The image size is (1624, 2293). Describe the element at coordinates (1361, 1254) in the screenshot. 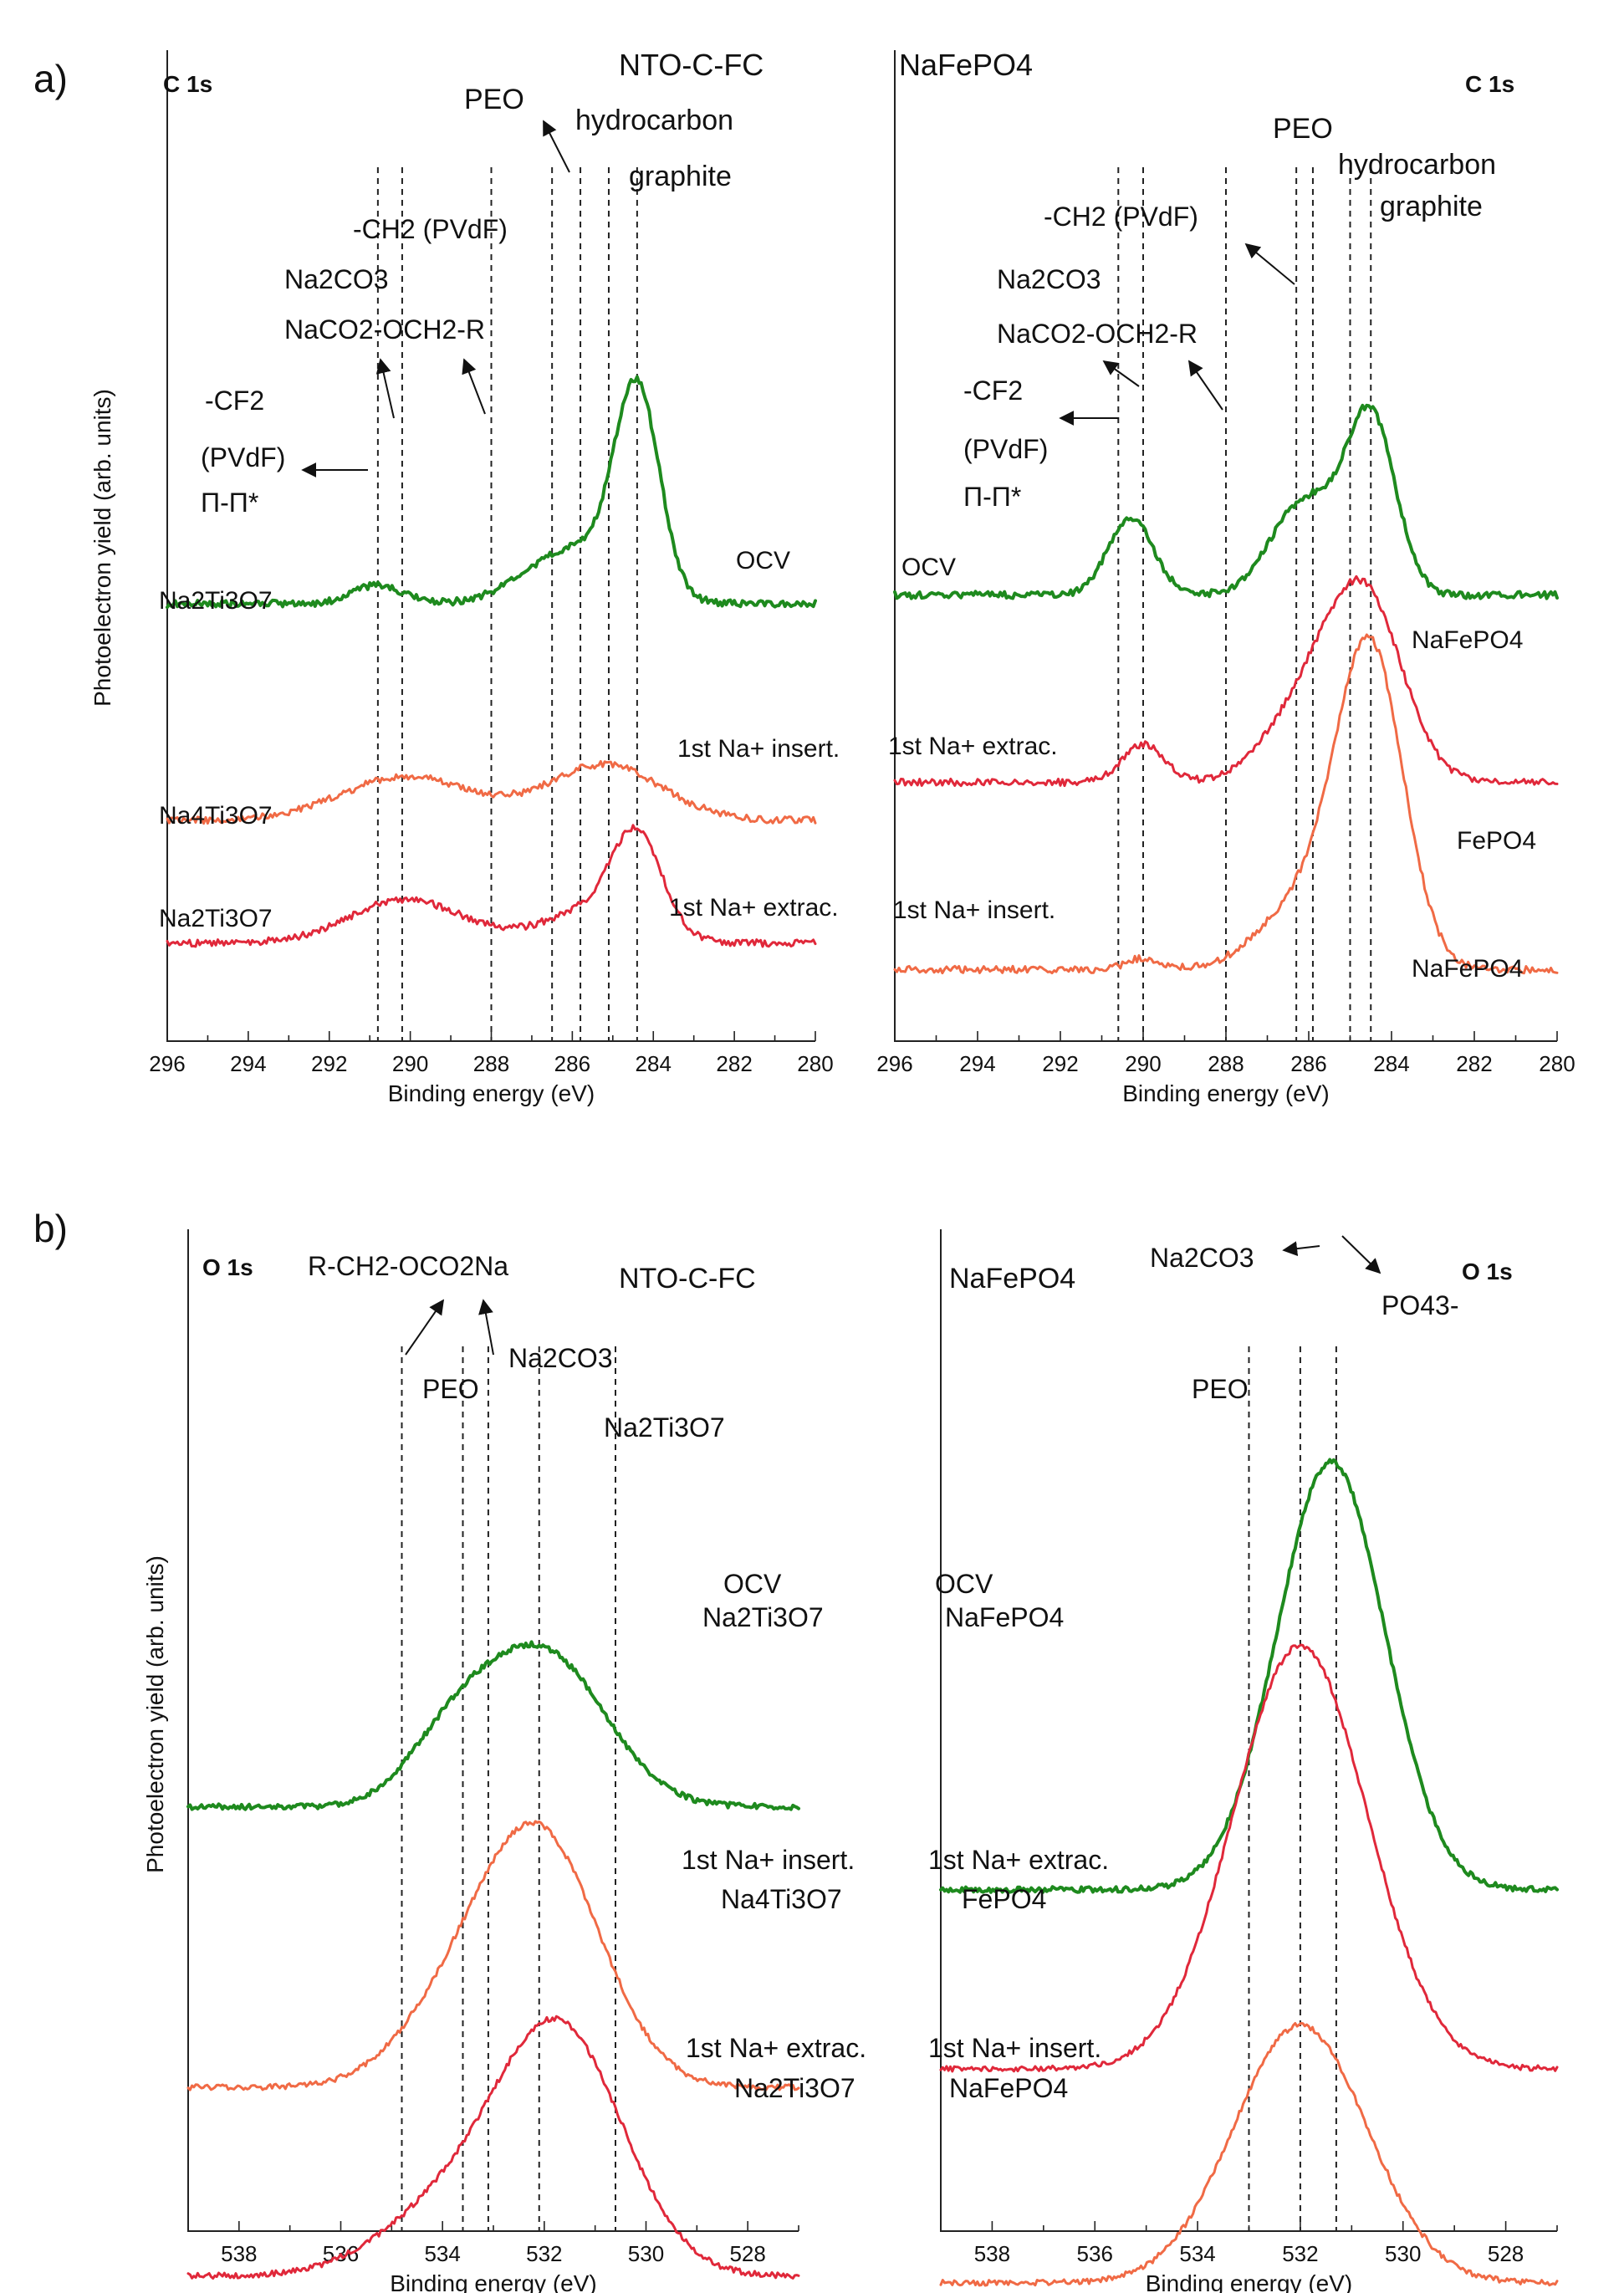

I see `po4-arrow` at that location.